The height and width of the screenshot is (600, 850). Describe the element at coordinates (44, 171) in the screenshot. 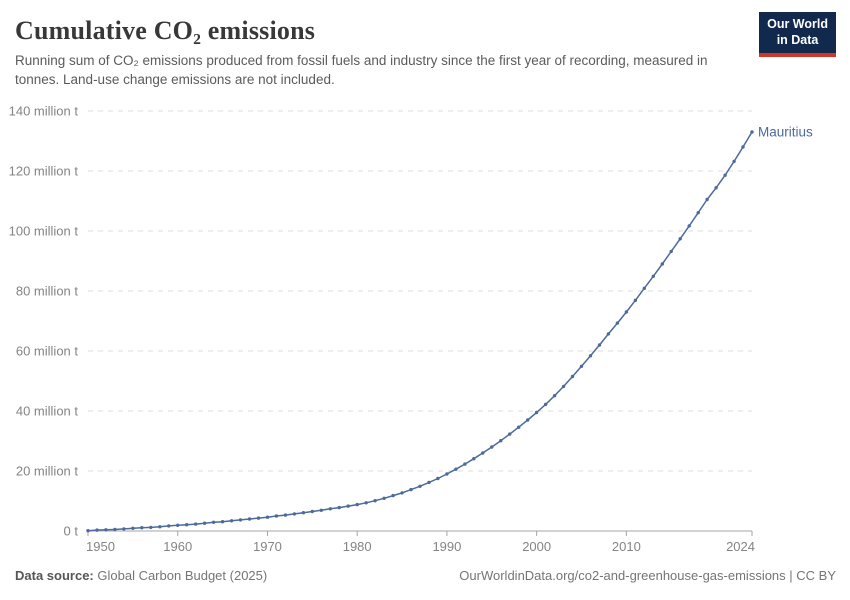

I see `y-axis-label: 120 million t` at that location.